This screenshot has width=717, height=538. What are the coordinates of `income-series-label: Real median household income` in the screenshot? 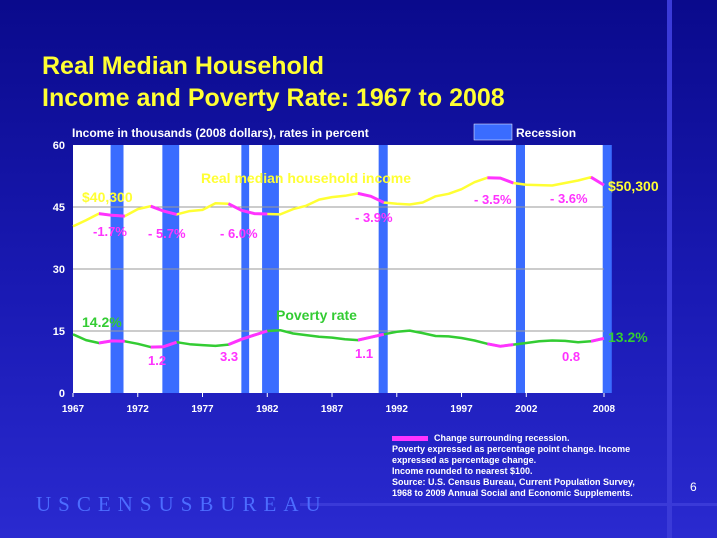 It's located at (306, 178).